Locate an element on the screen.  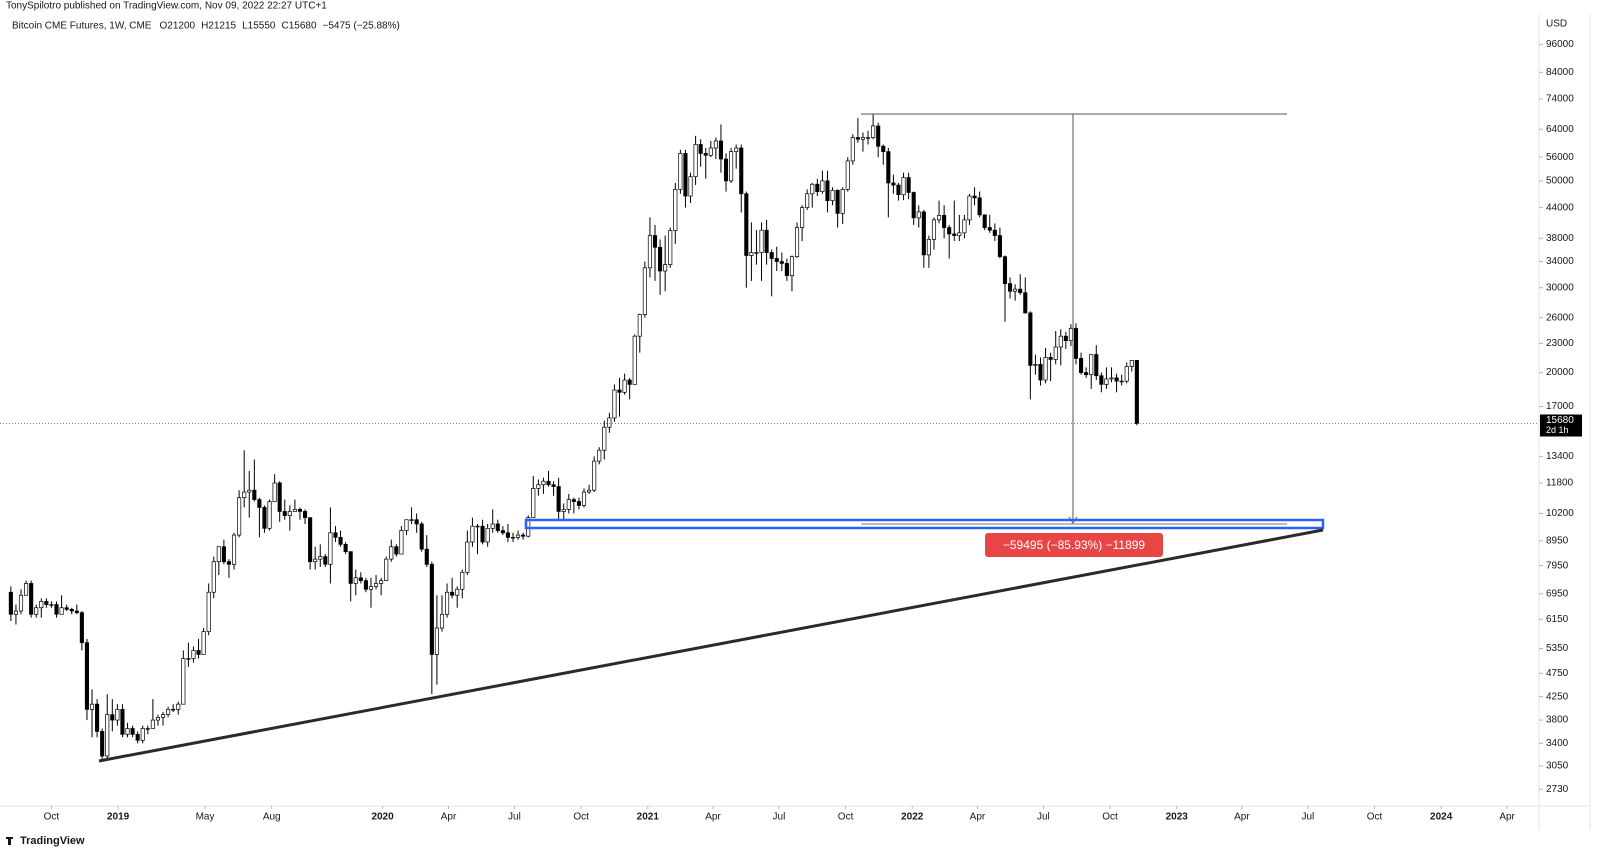
x-tick-label: Apr is located at coordinates (1507, 817).